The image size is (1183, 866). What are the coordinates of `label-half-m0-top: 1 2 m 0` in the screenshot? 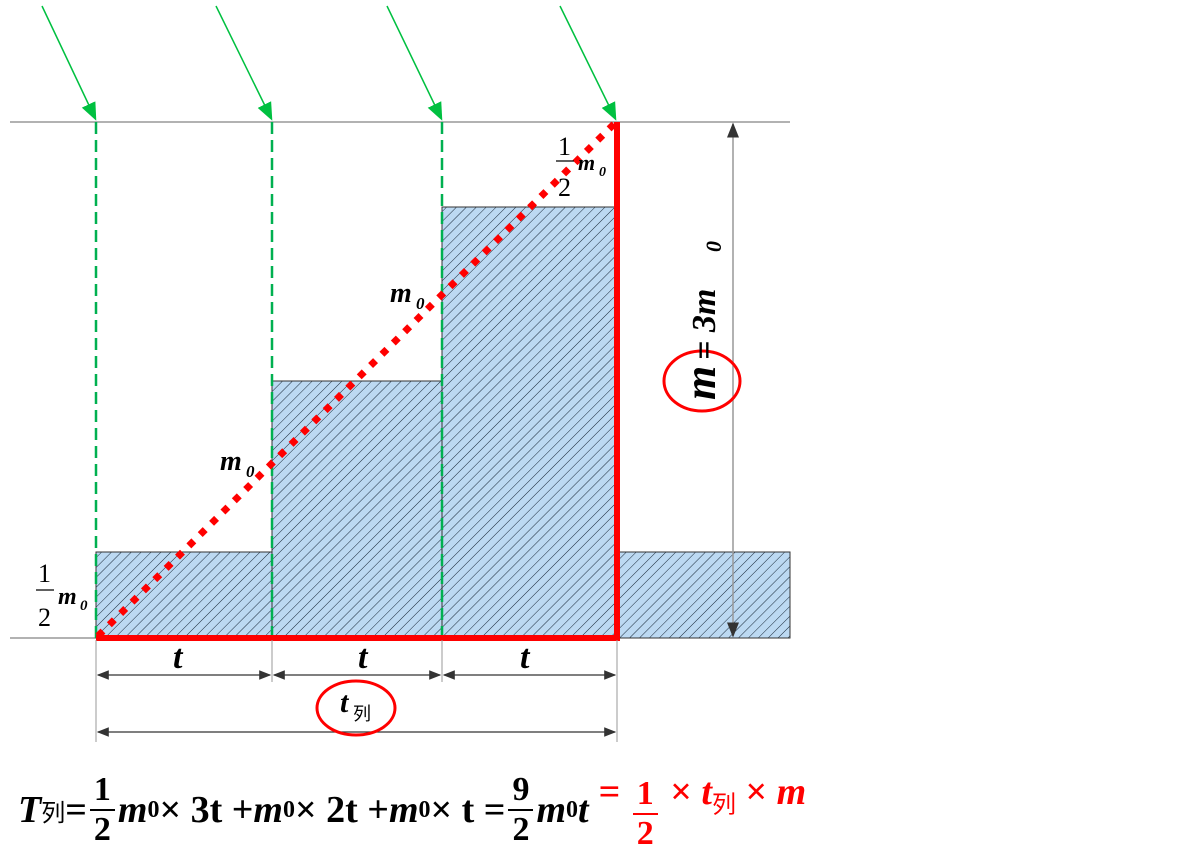 It's located at (581, 167).